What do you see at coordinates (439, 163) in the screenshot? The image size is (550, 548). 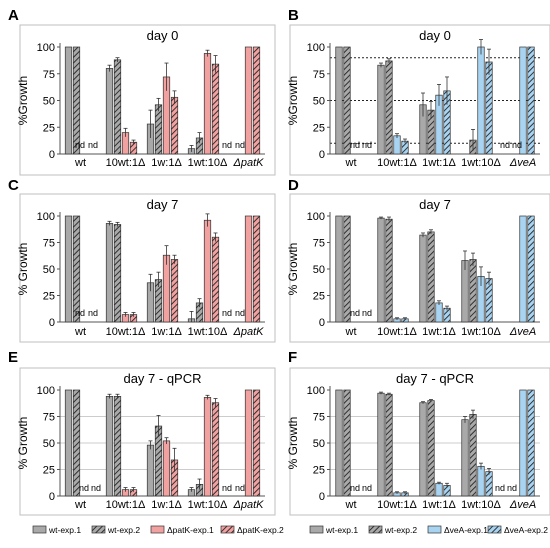 I see `category-label: 1wt:1Δ` at bounding box center [439, 163].